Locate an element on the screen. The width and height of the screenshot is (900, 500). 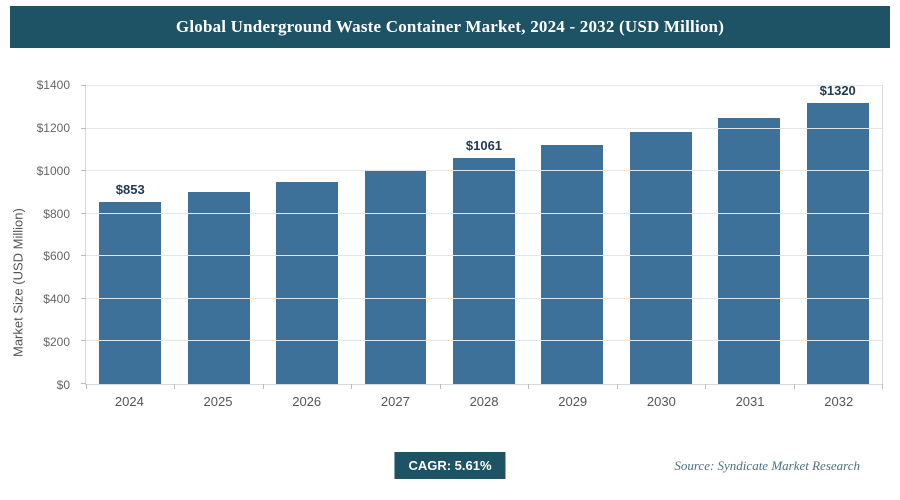
bar-value-label: $853 is located at coordinates (130, 190).